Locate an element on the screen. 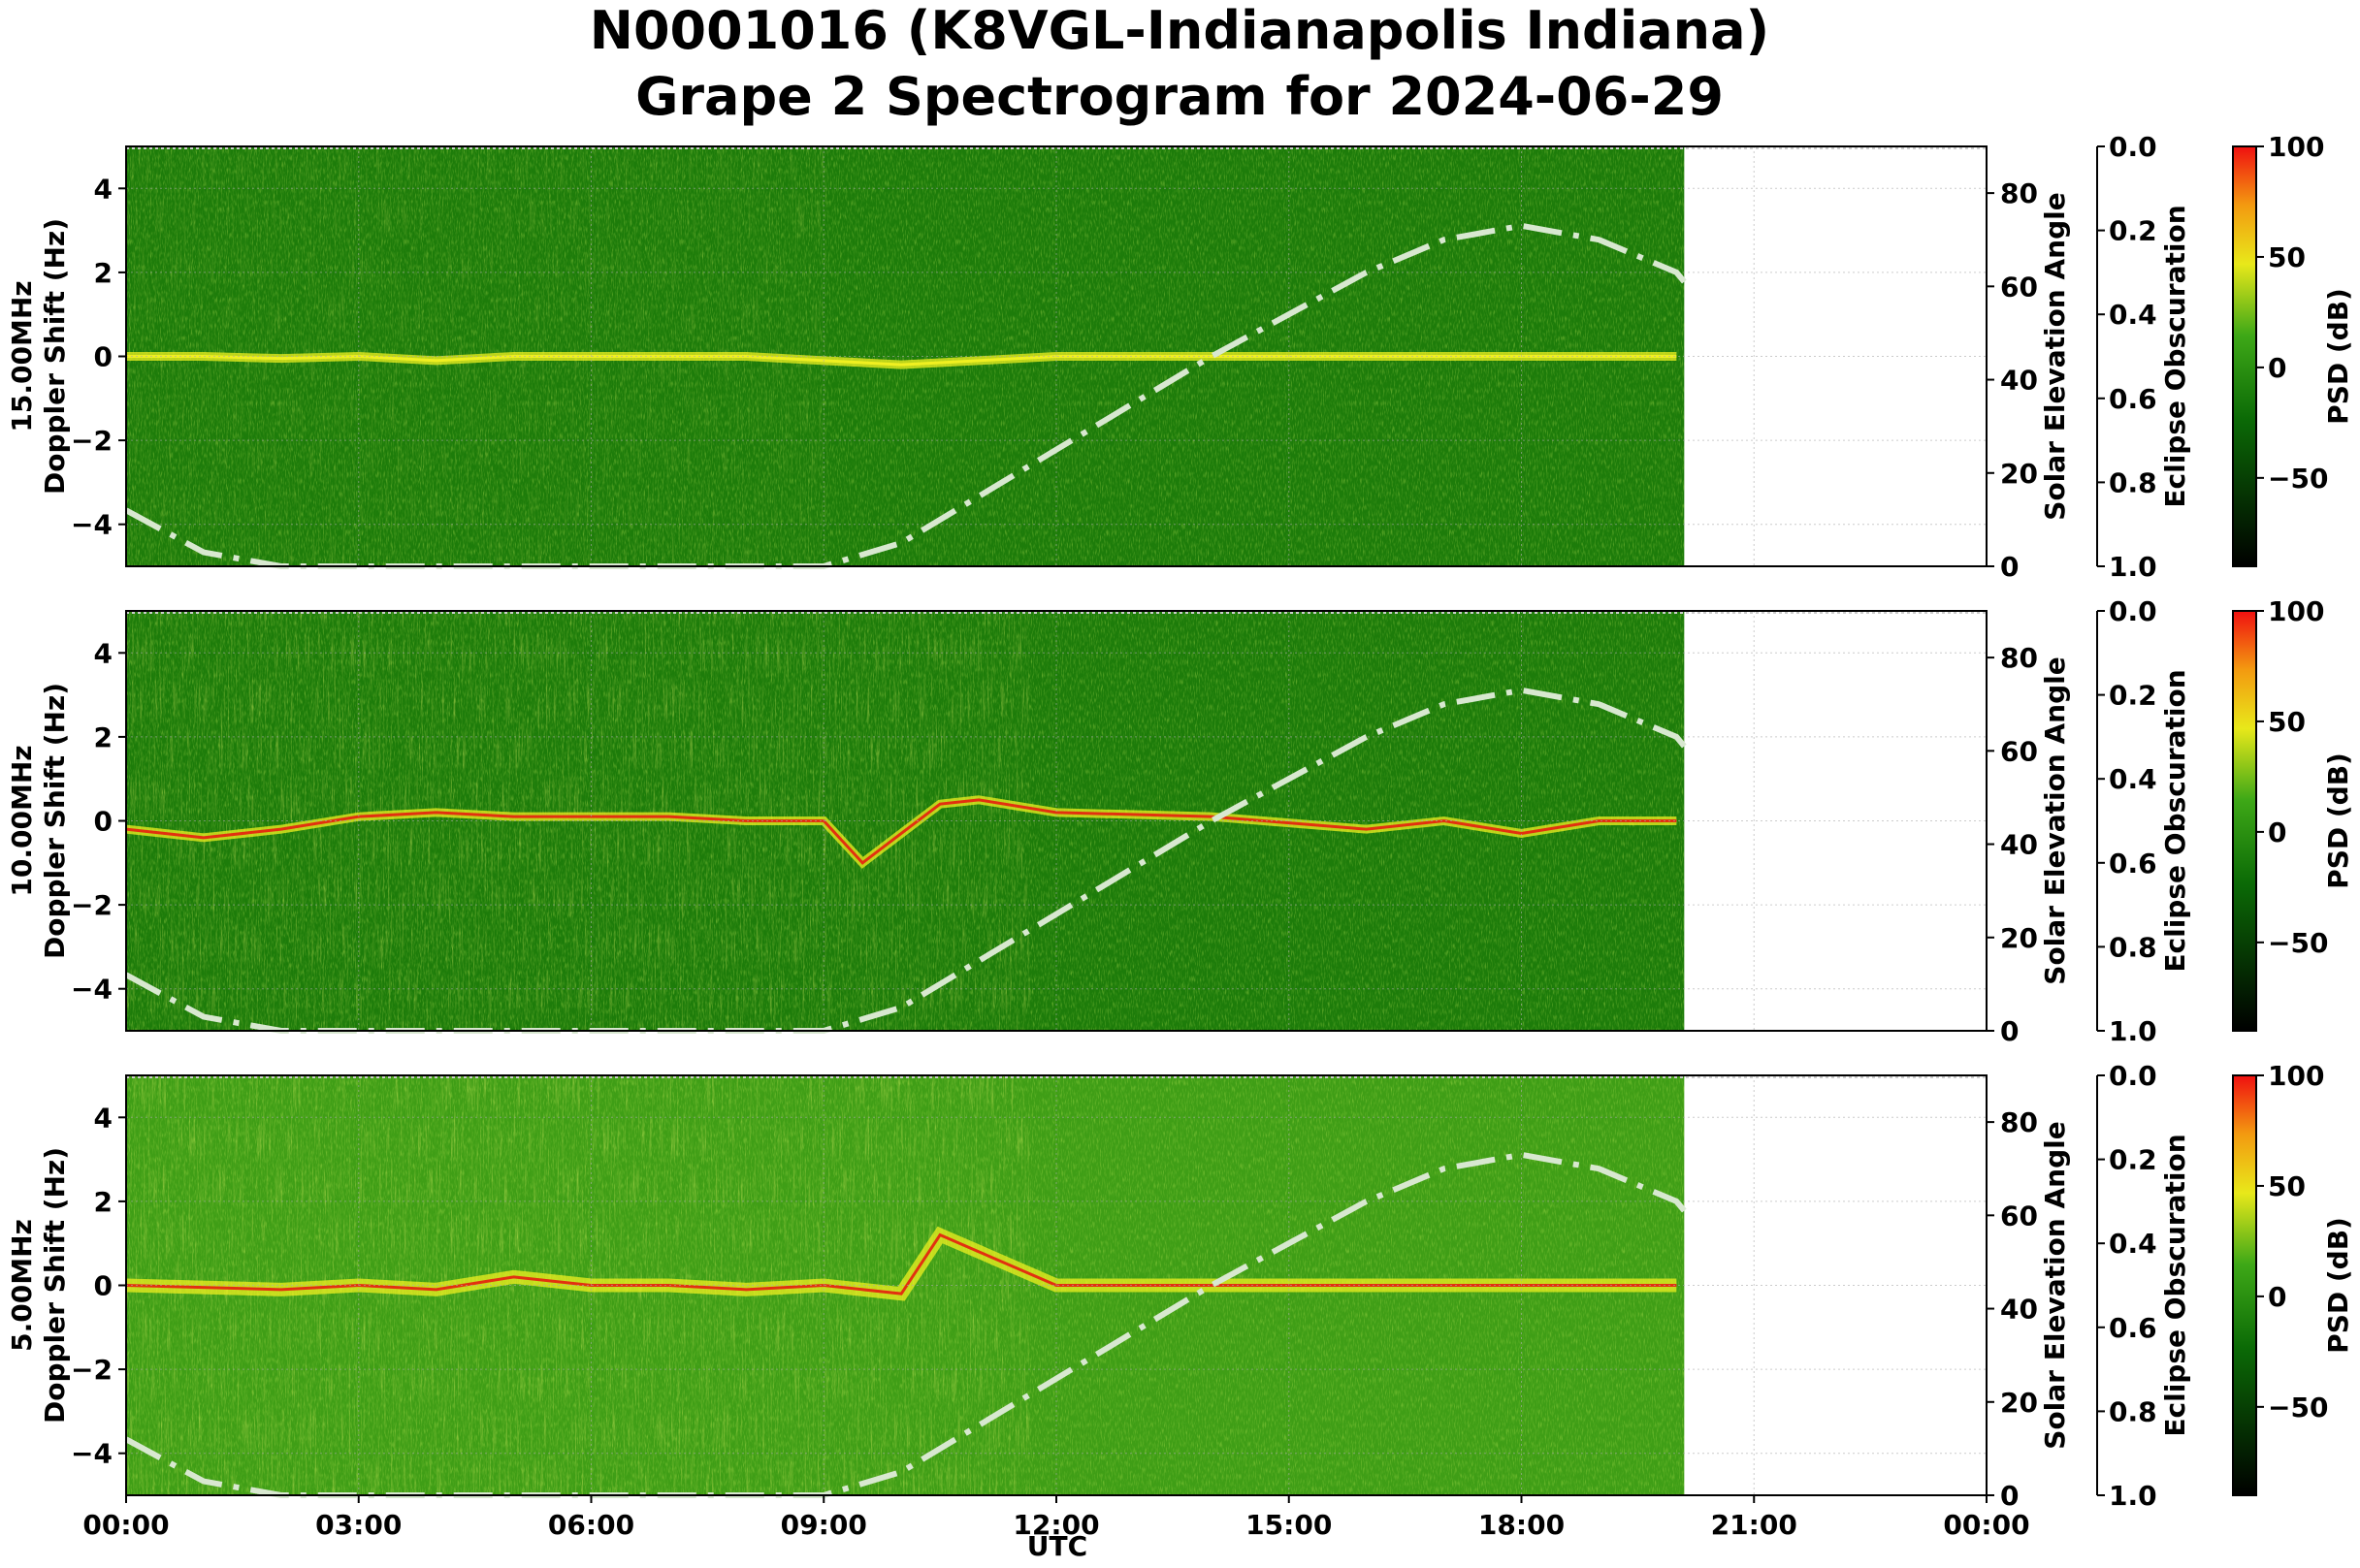 This screenshot has height=1568, width=2360. y-axis-label: 10.00MHz Doppler Shift (Hz) is located at coordinates (38, 821).